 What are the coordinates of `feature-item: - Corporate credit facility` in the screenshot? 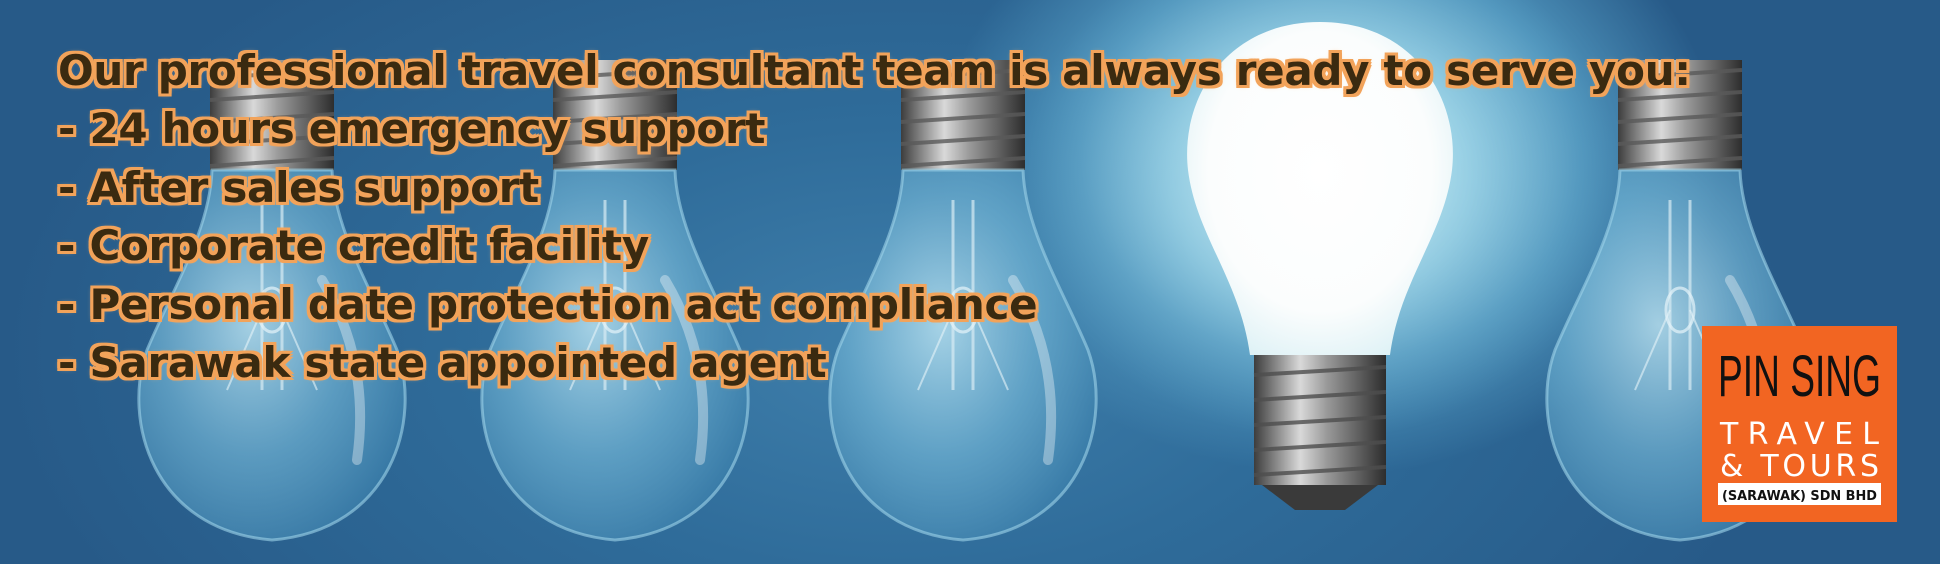 It's located at (353, 245).